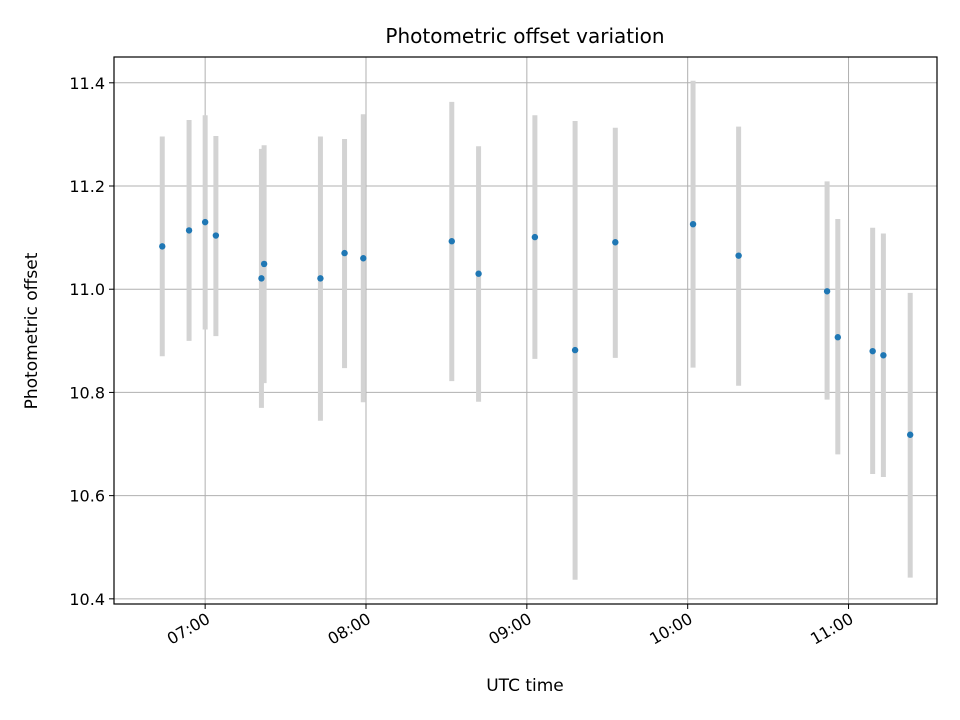 The height and width of the screenshot is (720, 960). I want to click on y-axis-label: Photometric offset, so click(32, 330).